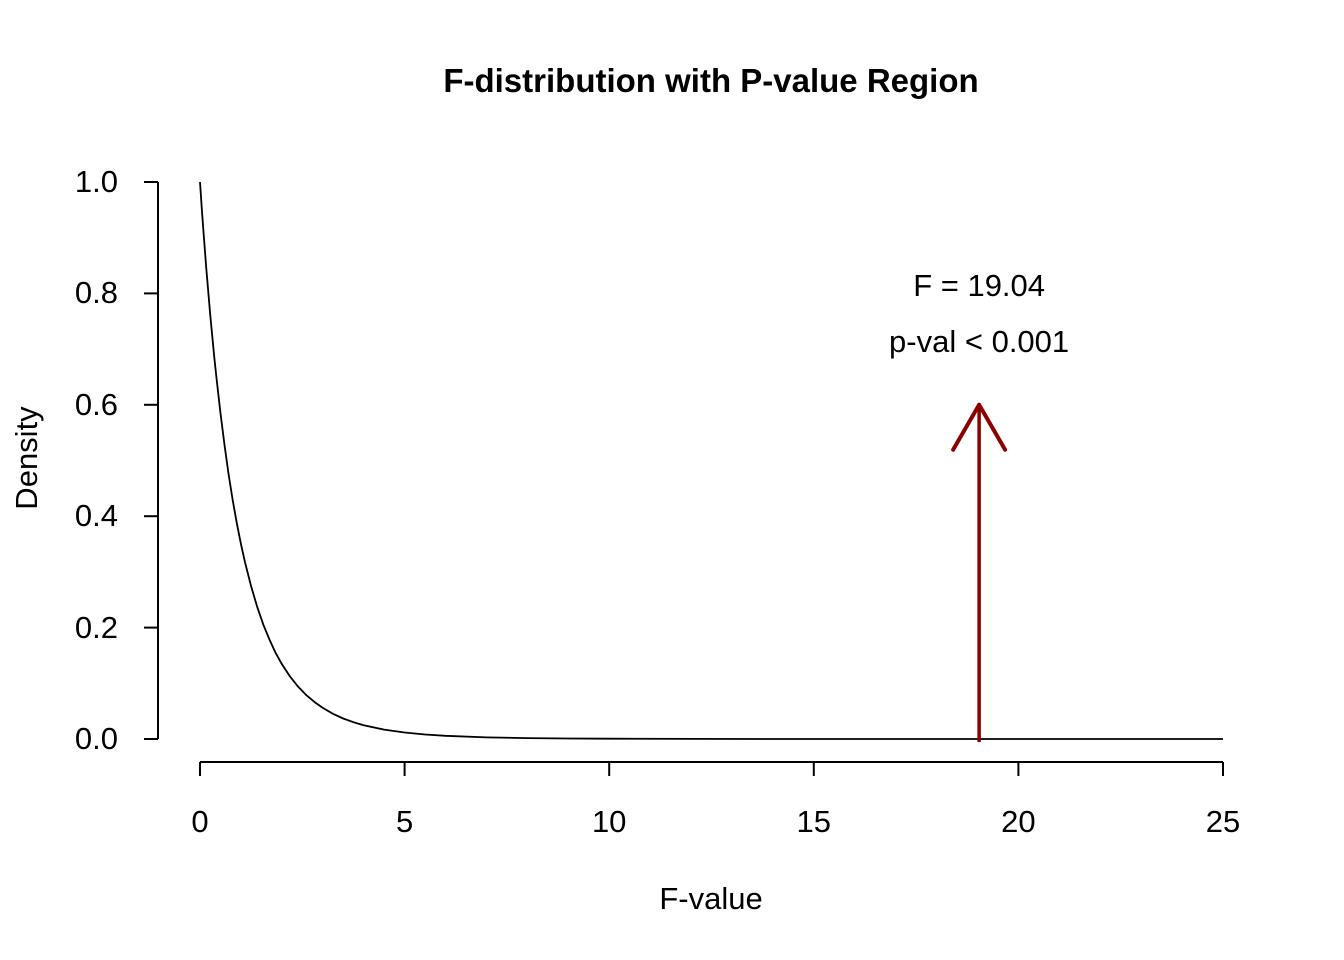  Describe the element at coordinates (96, 293) in the screenshot. I see `y-tick-label: 0.8` at that location.